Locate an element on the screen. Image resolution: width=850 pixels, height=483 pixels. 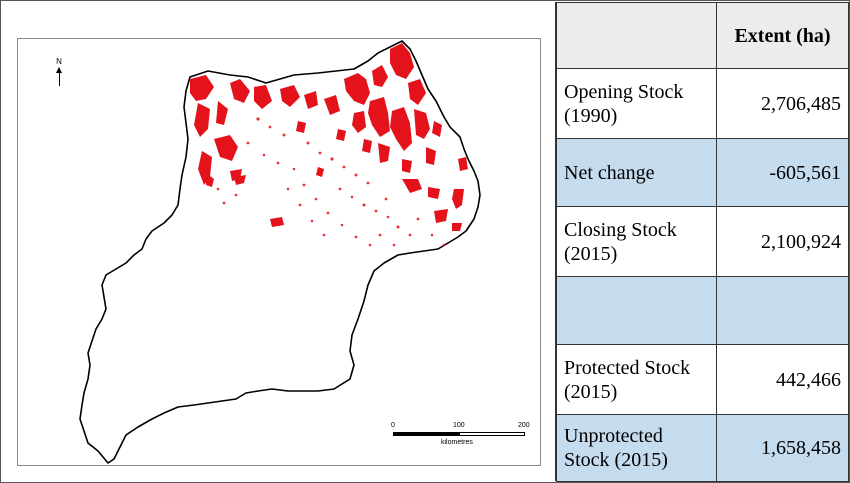
north-label: N is located at coordinates (59, 61).